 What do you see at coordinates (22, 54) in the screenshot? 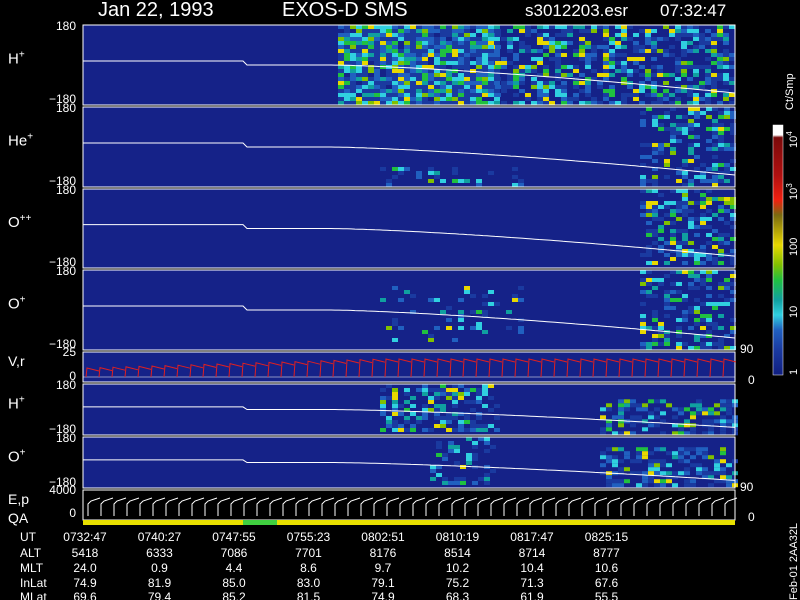
I see `panel-label-charge: +` at bounding box center [22, 54].